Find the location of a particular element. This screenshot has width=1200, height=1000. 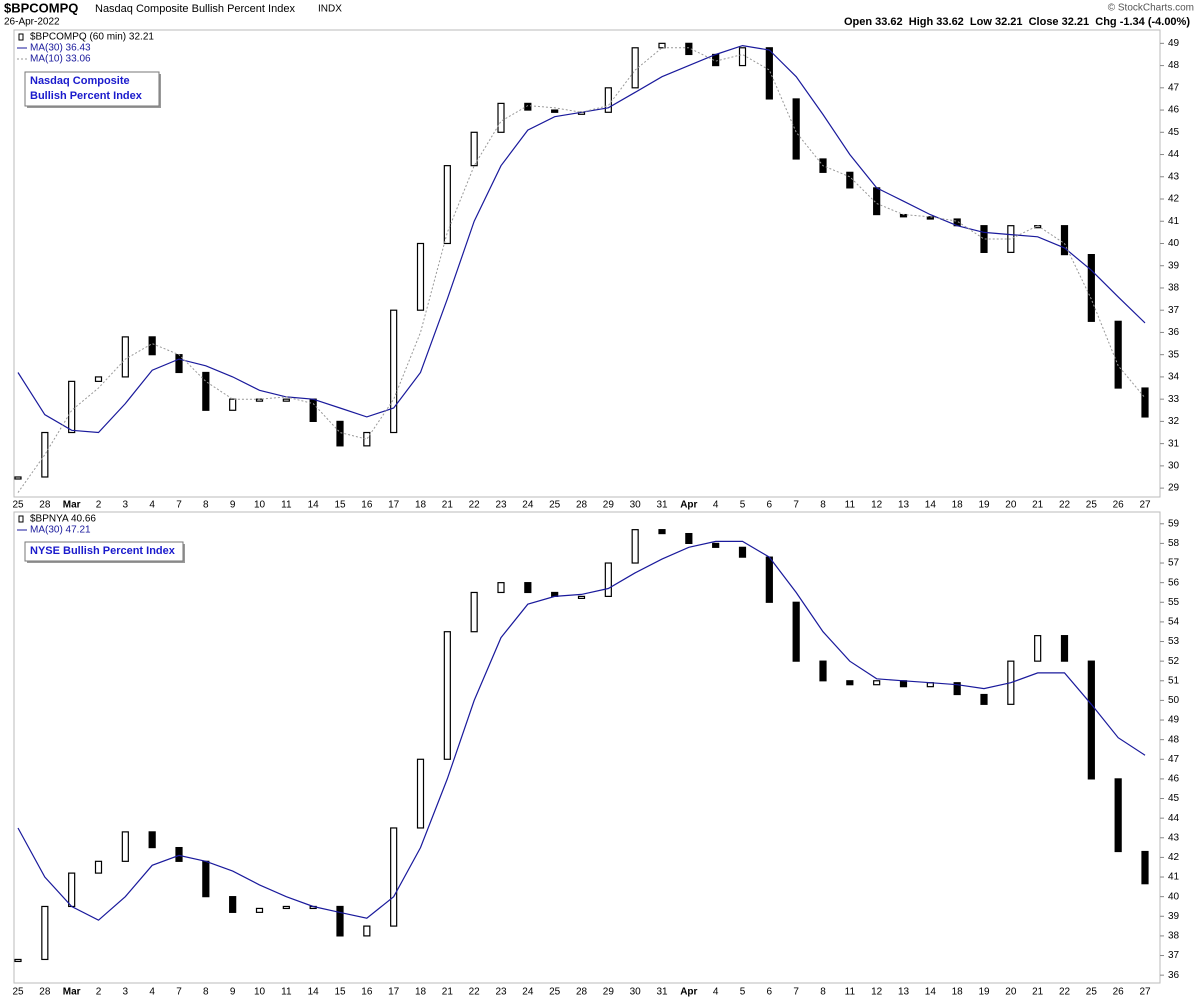

x-tick-label: 19 is located at coordinates (984, 505).